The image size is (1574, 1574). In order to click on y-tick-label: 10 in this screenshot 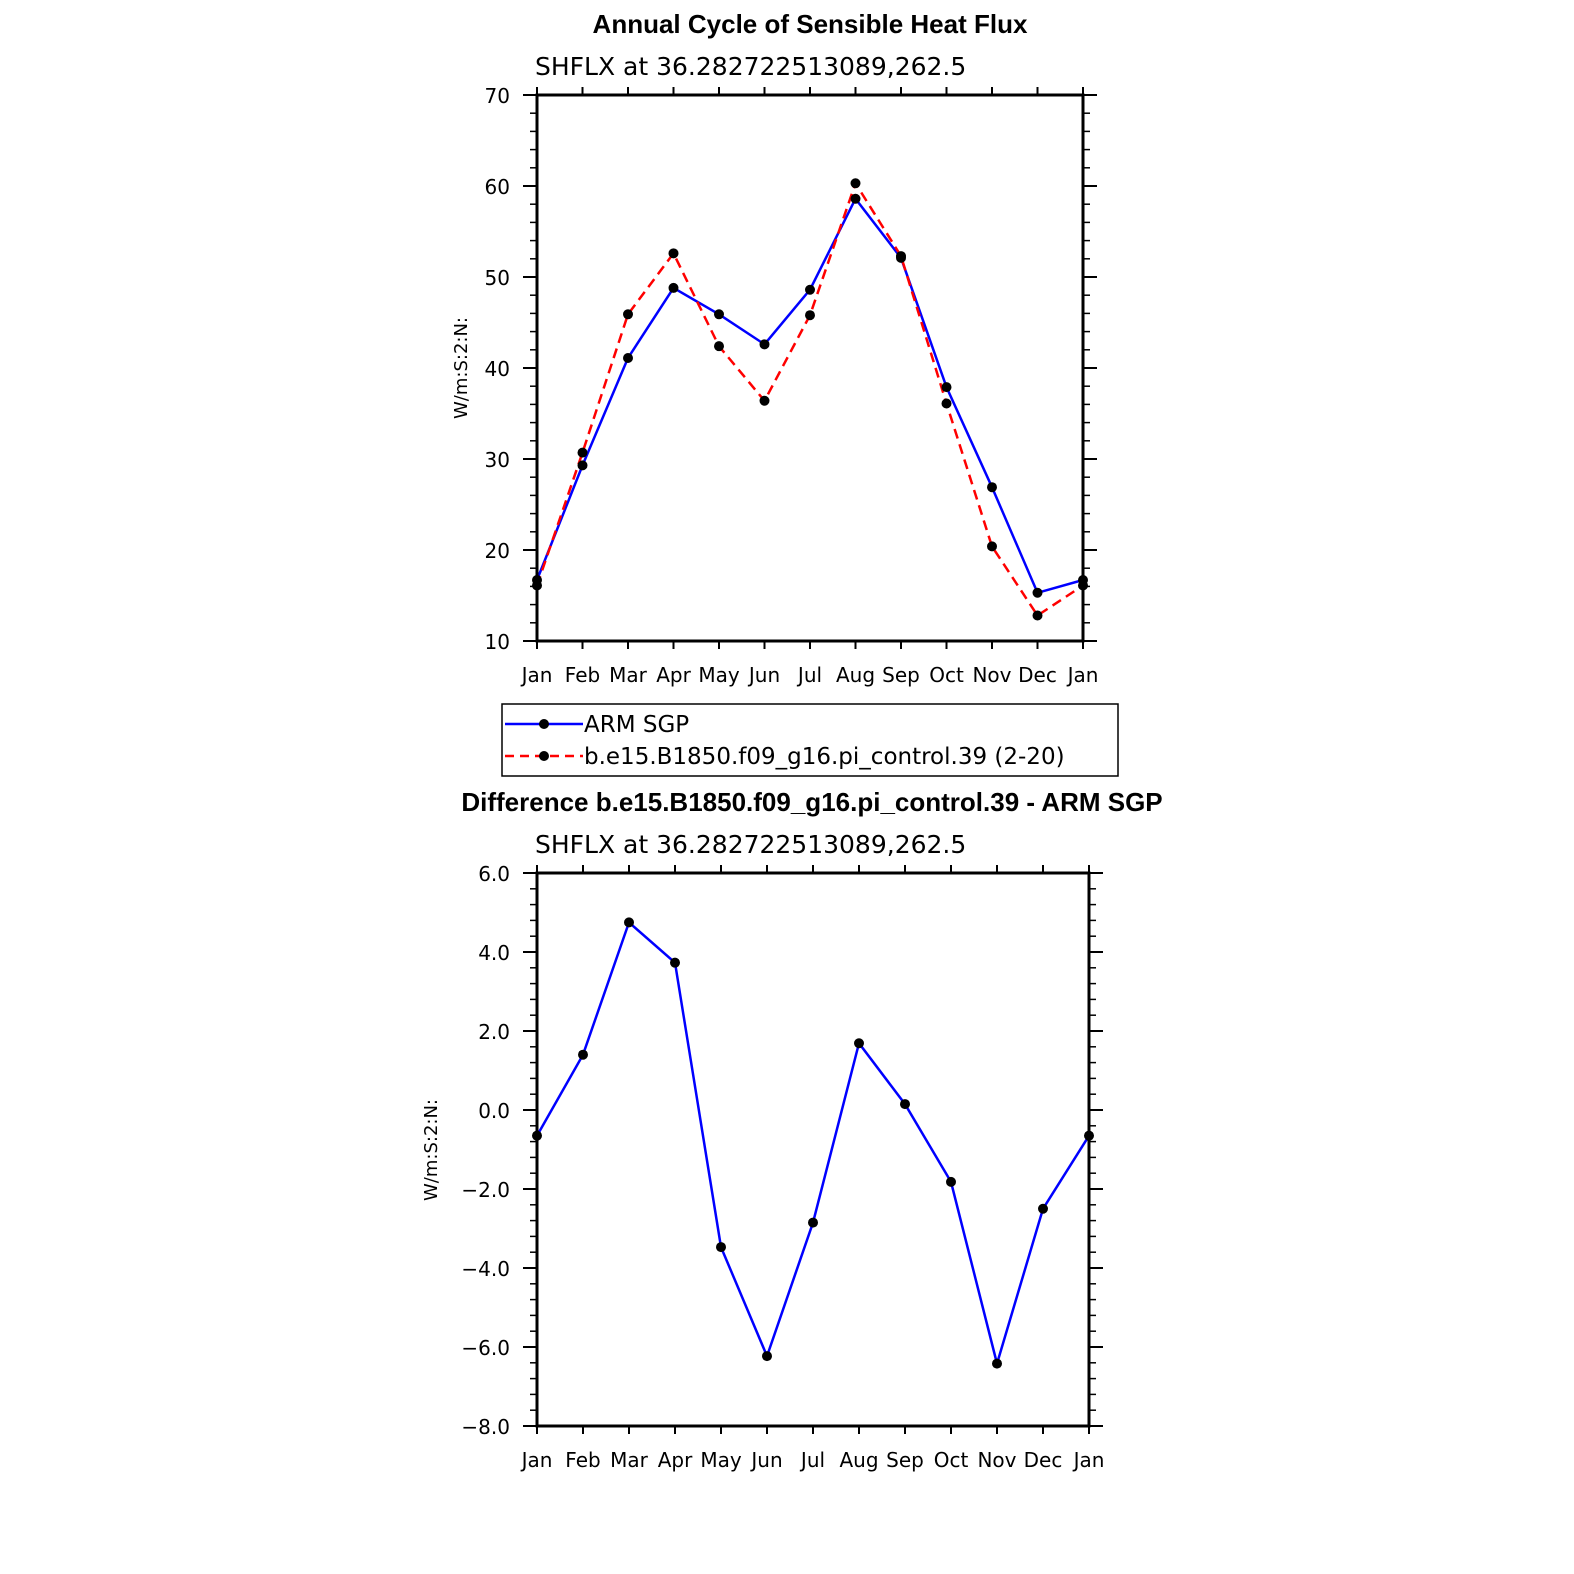, I will do `click(497, 642)`.